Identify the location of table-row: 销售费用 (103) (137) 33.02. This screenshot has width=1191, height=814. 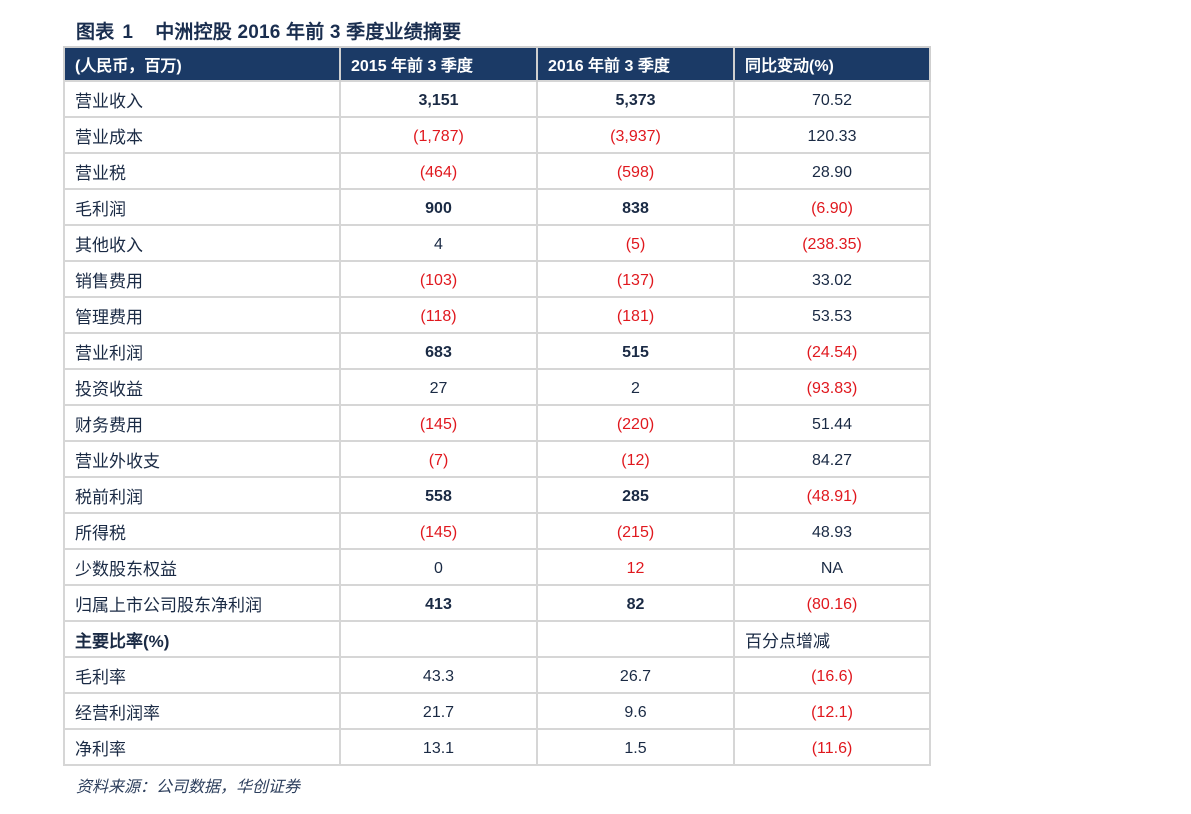
(497, 279).